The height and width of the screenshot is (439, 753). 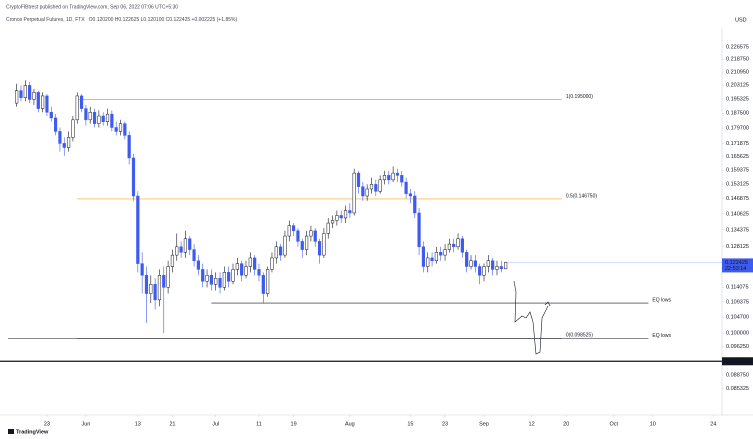 I want to click on x-tick-label: Sep, so click(x=484, y=424).